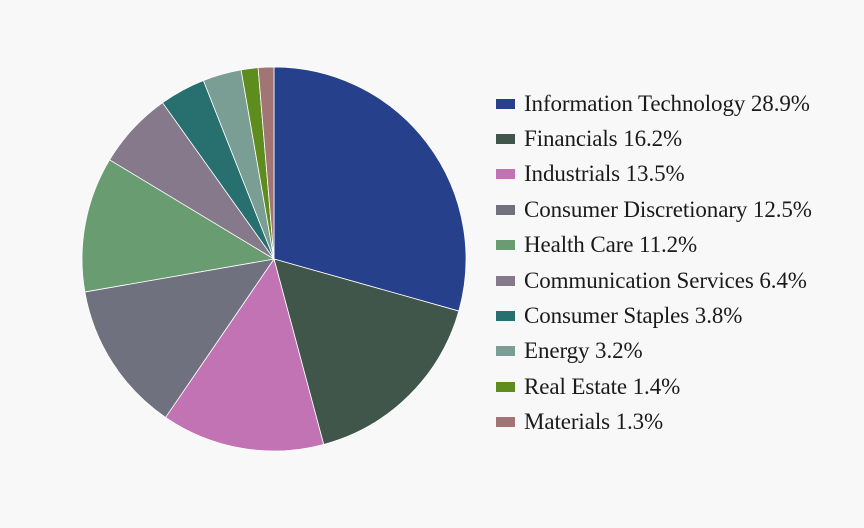  I want to click on legend-item: Health Care 11.2%, so click(654, 245).